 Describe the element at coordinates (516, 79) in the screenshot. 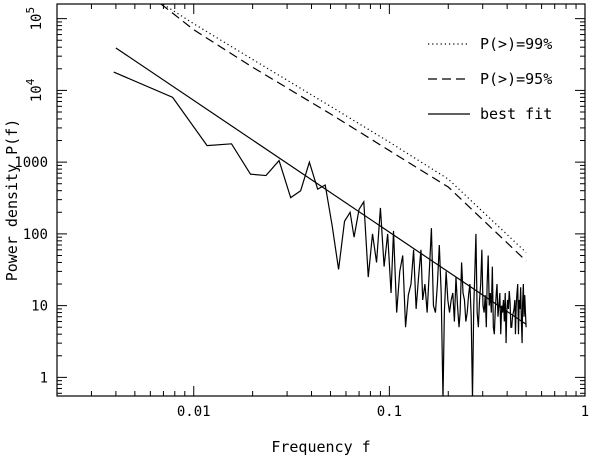

I see `legend-label: P(>)=95%` at that location.